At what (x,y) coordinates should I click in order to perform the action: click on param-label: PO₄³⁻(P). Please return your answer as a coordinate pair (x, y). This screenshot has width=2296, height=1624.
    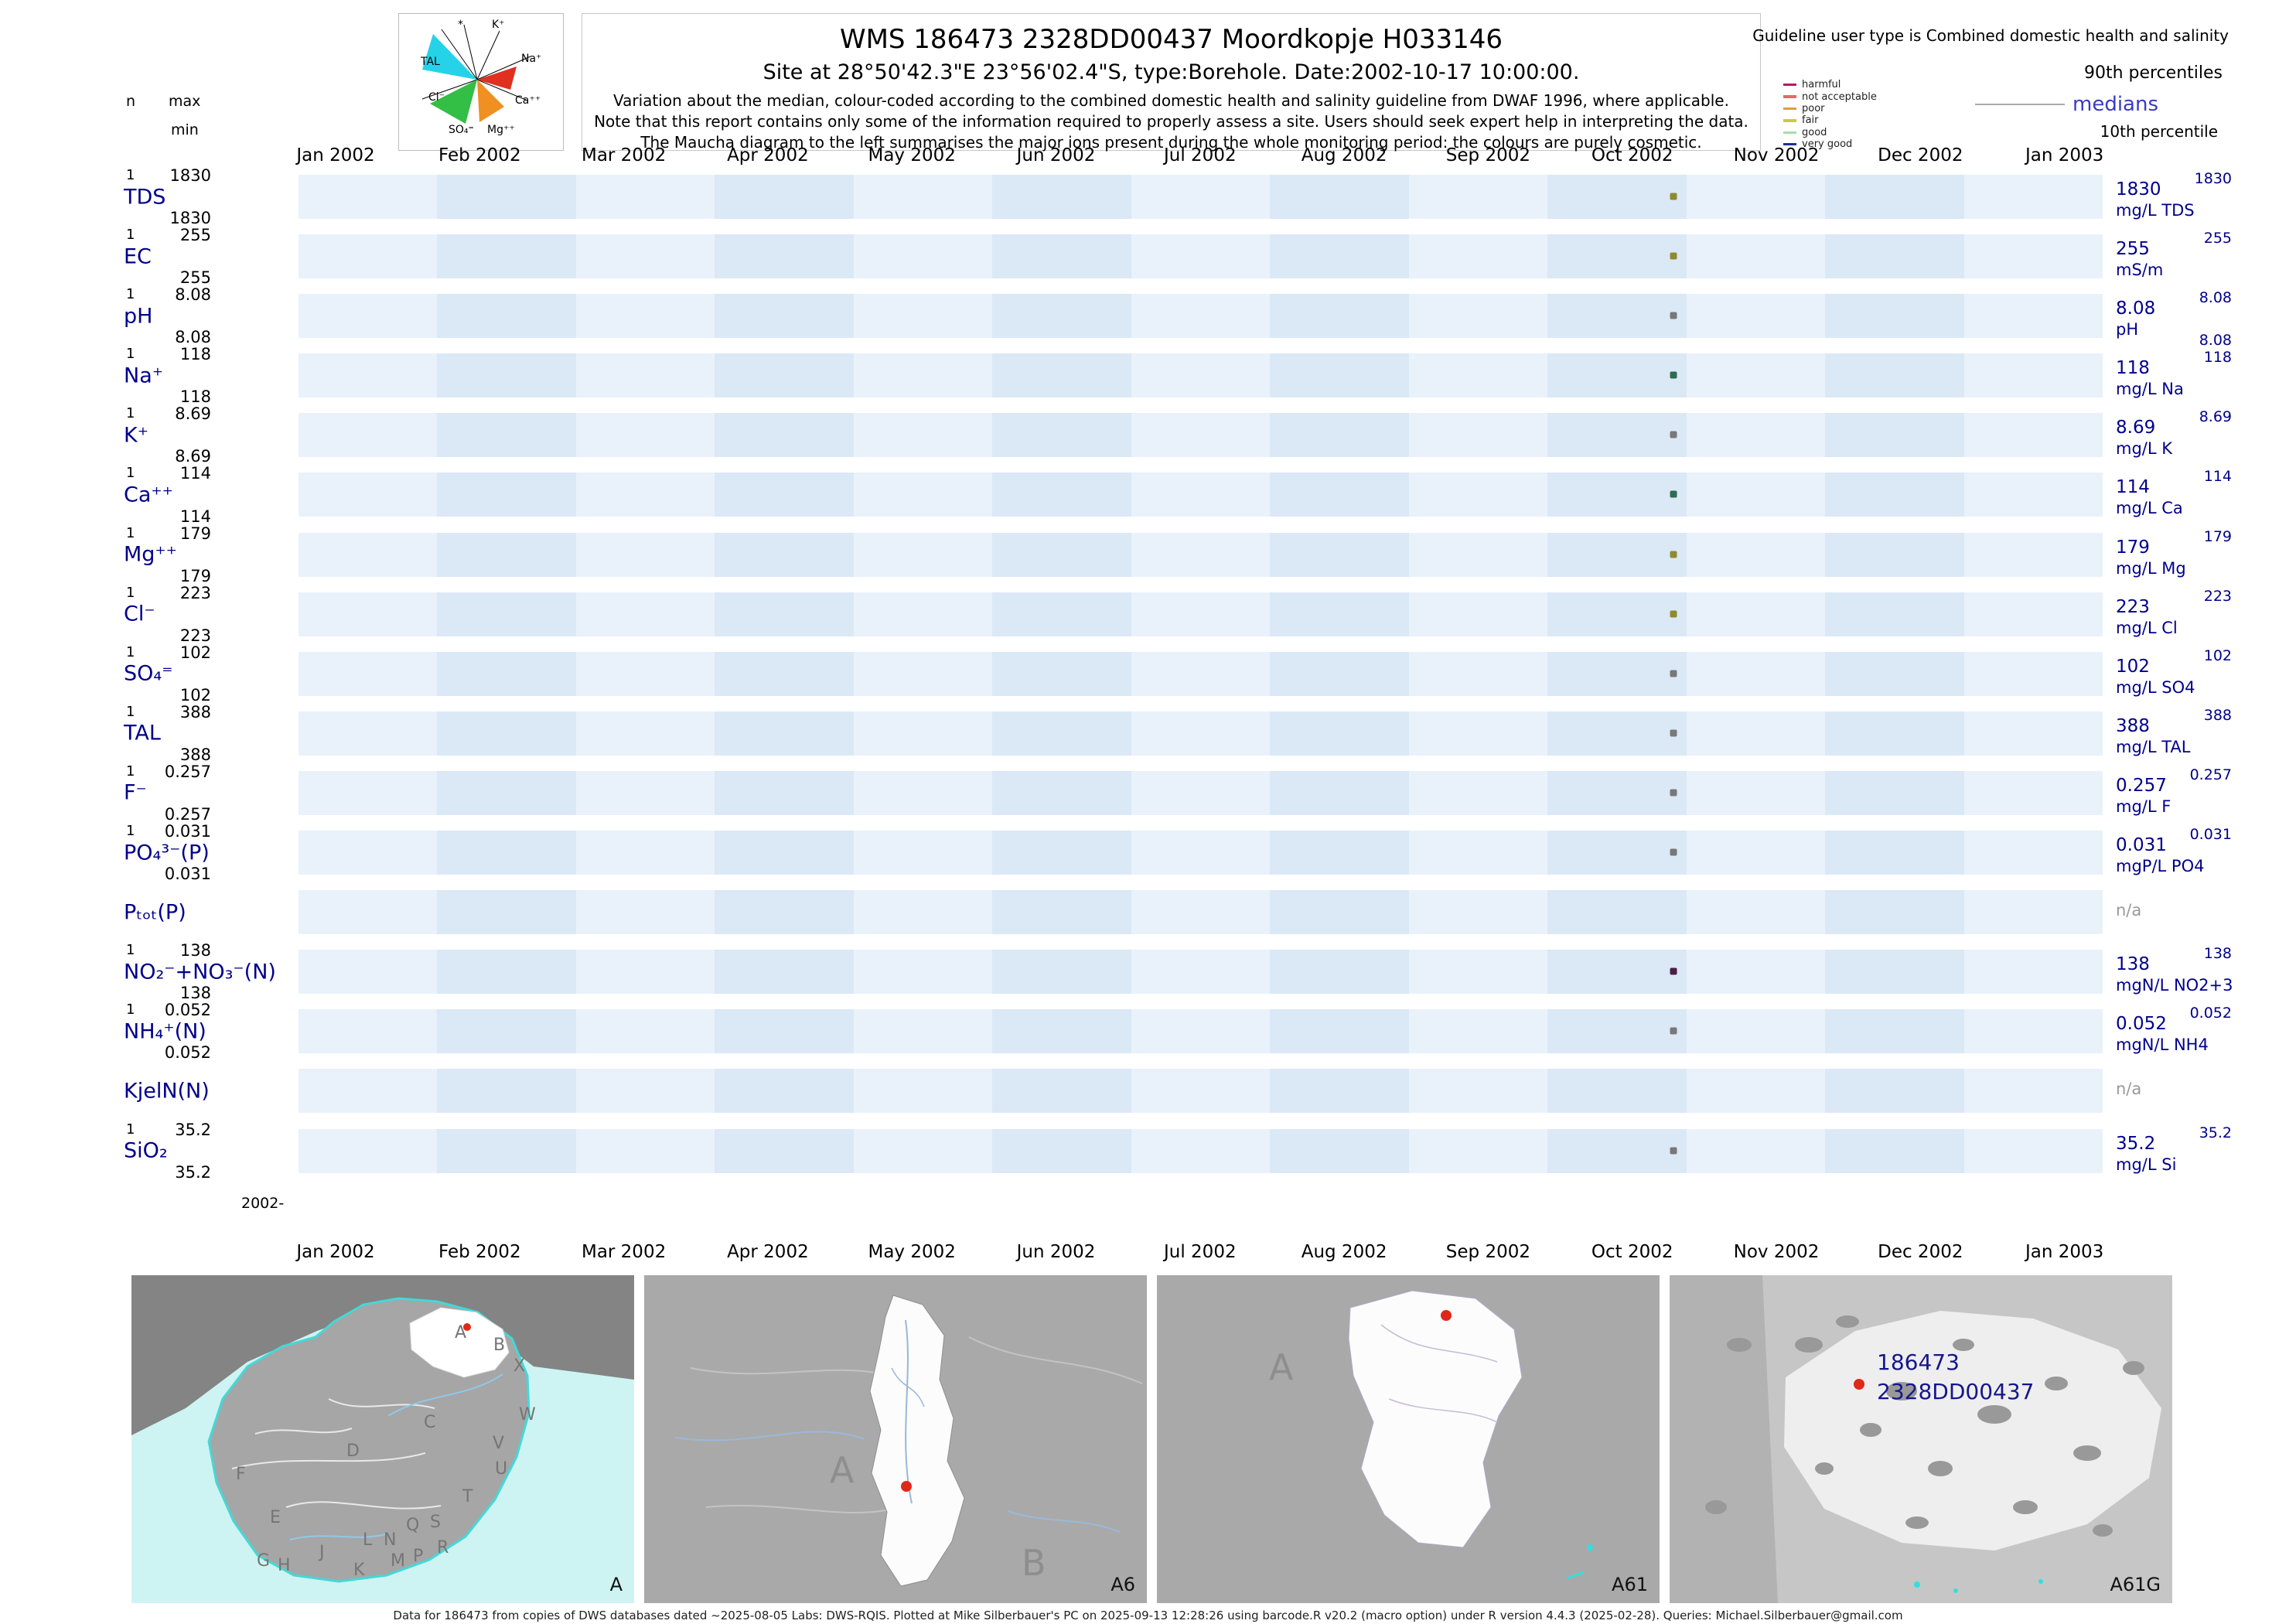
    Looking at the image, I should click on (167, 853).